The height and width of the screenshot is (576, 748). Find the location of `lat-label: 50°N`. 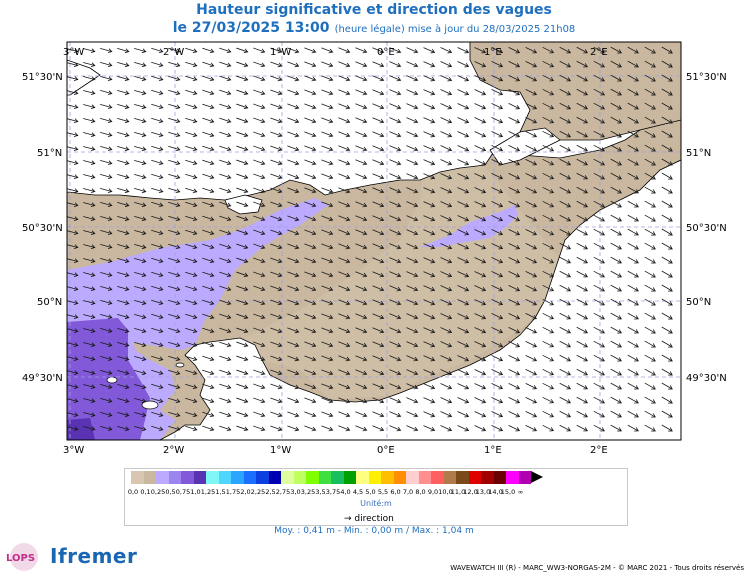

lat-label: 50°N is located at coordinates (49, 302).